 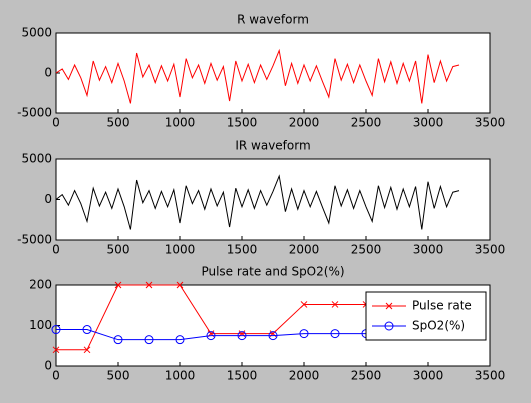 What do you see at coordinates (40, 285) in the screenshot?
I see `y-tick-label: 200` at bounding box center [40, 285].